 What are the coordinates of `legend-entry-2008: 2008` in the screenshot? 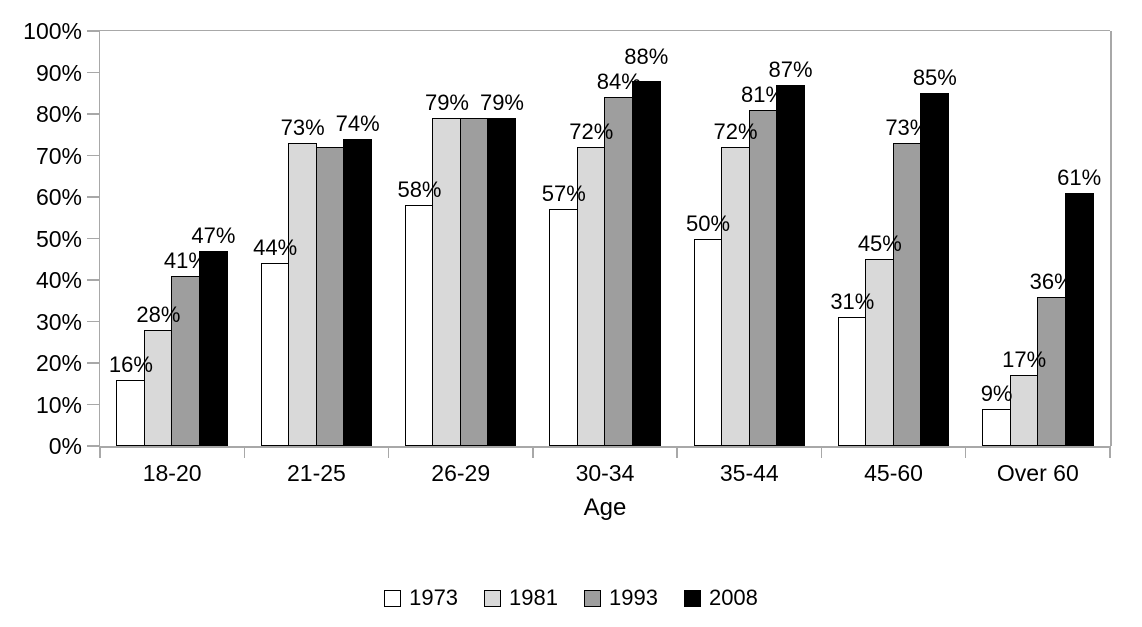 It's located at (720, 597).